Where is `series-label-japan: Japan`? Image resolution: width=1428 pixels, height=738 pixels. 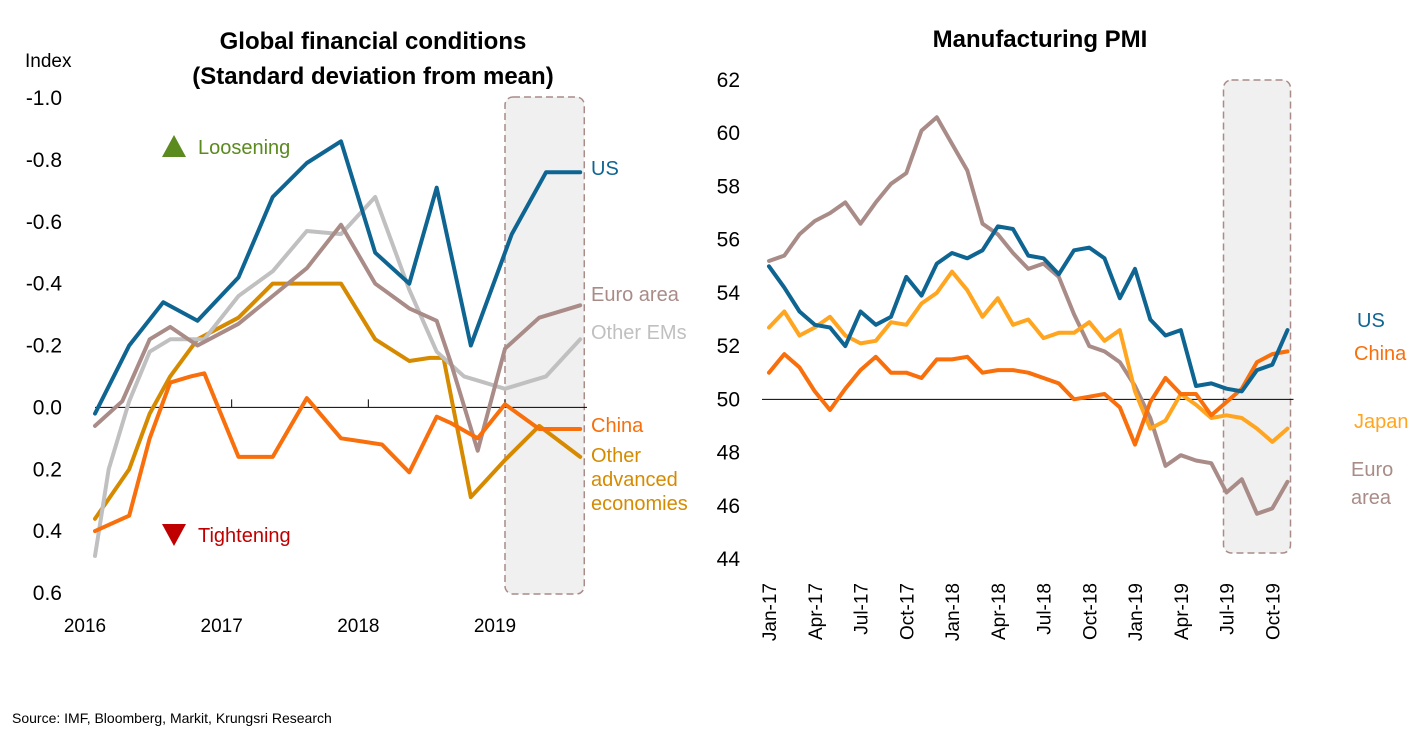
series-label-japan: Japan is located at coordinates (1381, 422).